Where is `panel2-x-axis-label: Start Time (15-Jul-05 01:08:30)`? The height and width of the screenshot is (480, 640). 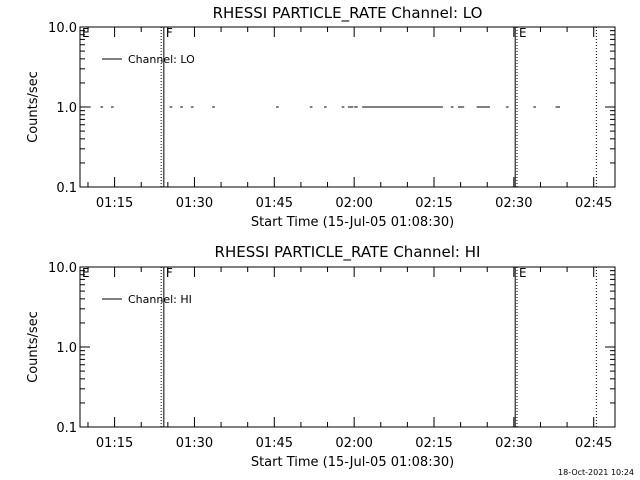 panel2-x-axis-label: Start Time (15-Jul-05 01:08:30) is located at coordinates (352, 462).